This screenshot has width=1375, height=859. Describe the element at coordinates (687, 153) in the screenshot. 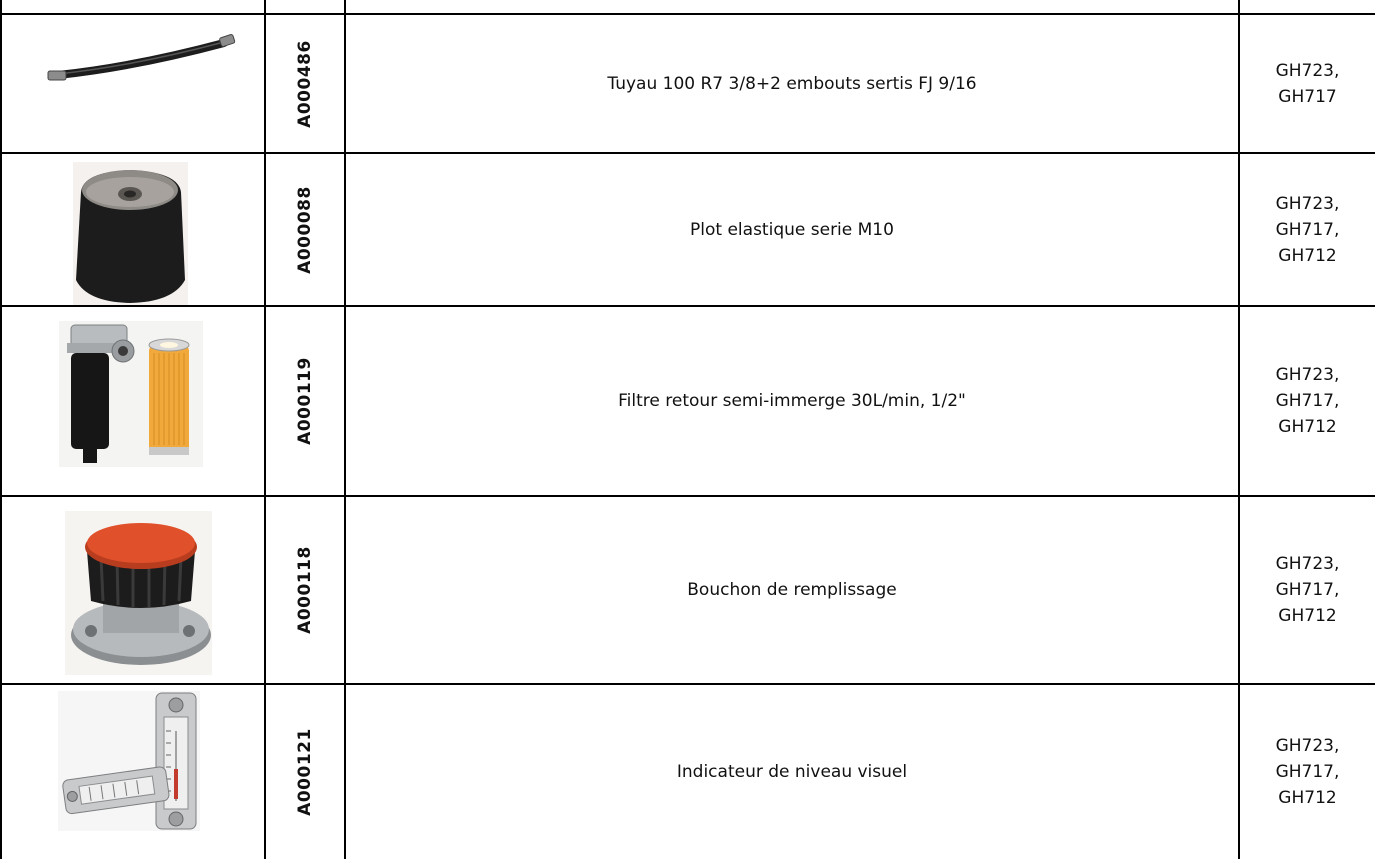

I see `grid-line-row1` at that location.